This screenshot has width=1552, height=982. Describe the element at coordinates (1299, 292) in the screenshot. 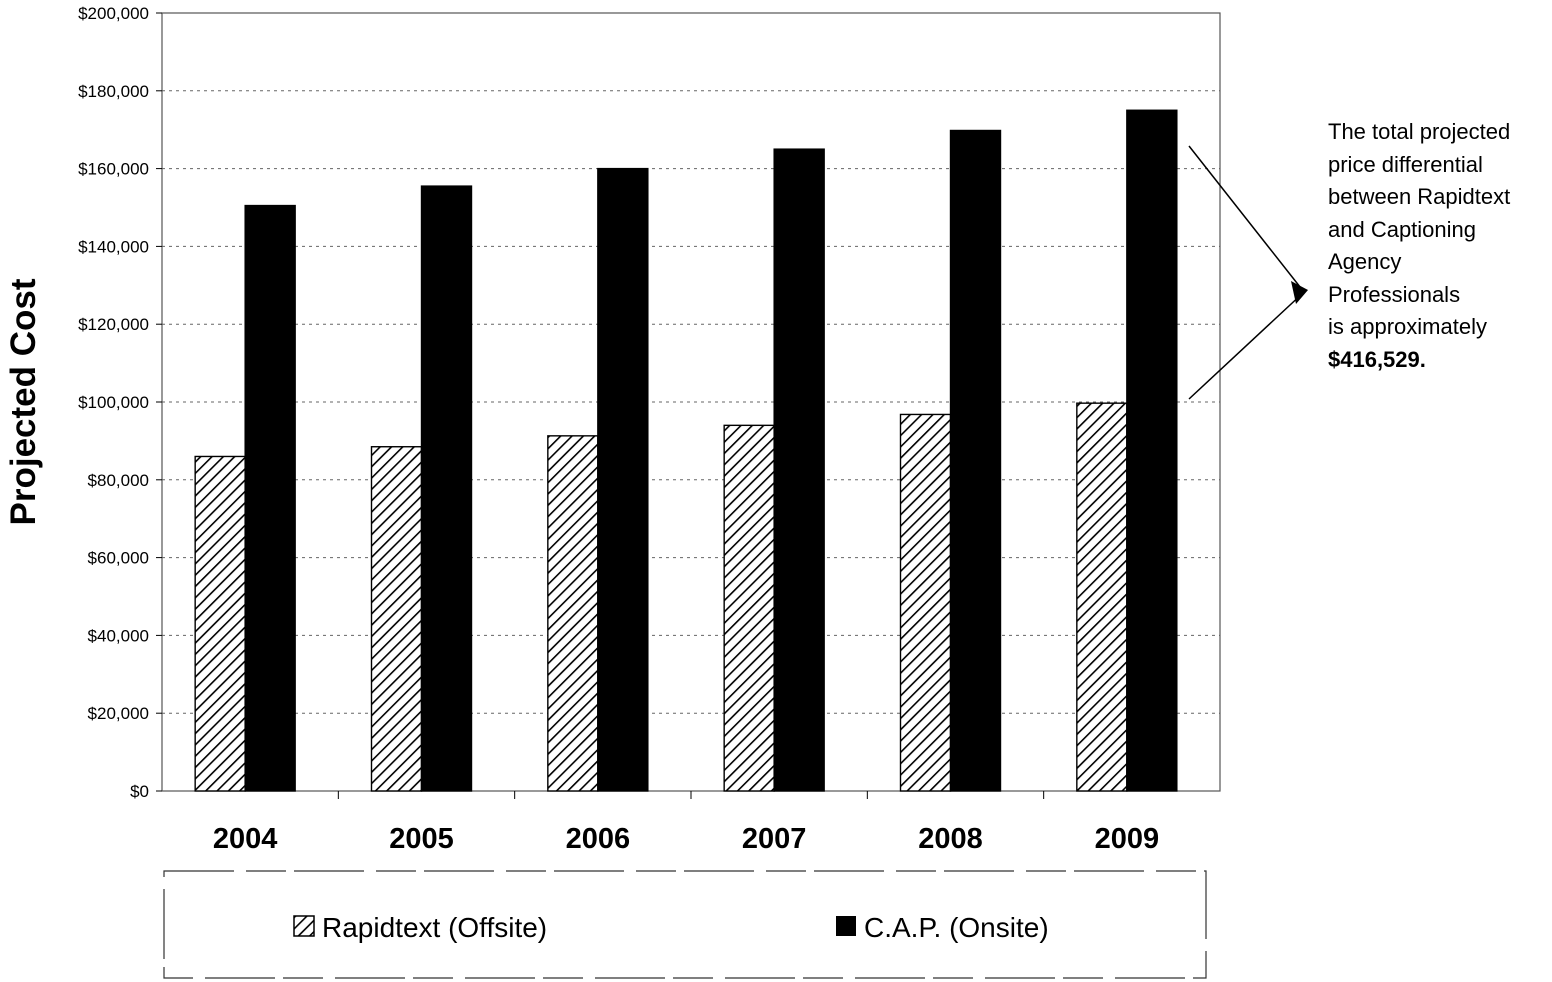

I see `arrowhead` at that location.